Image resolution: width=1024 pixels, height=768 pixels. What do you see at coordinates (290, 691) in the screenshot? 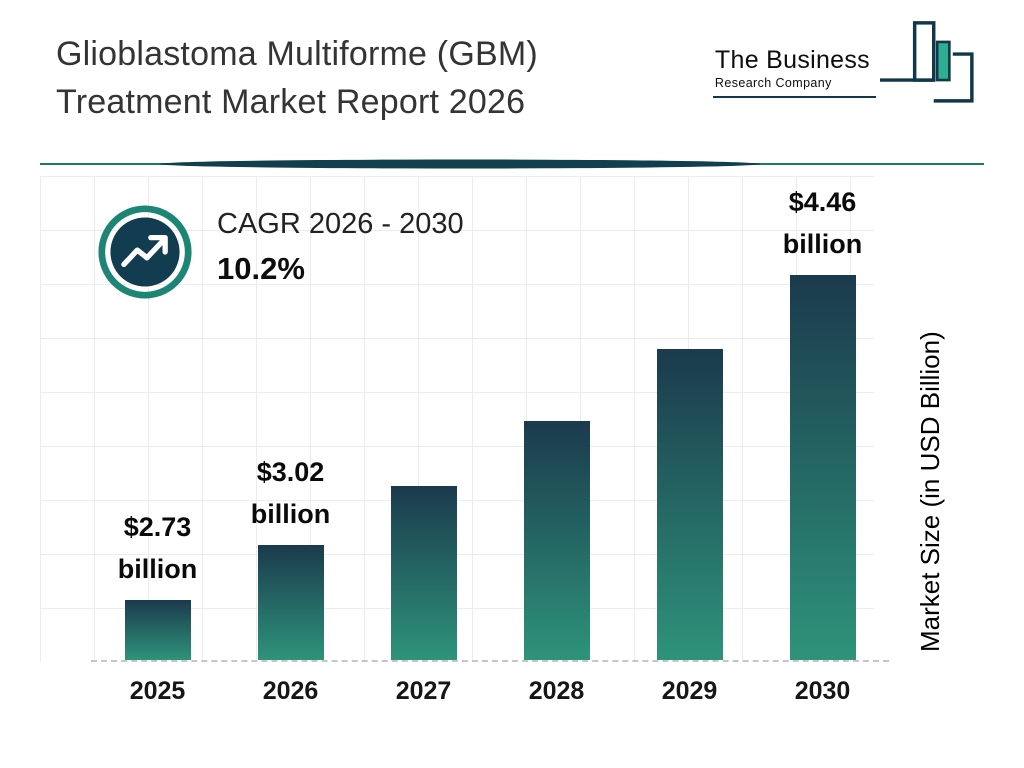
I see `x-tick-label: 2026` at bounding box center [290, 691].